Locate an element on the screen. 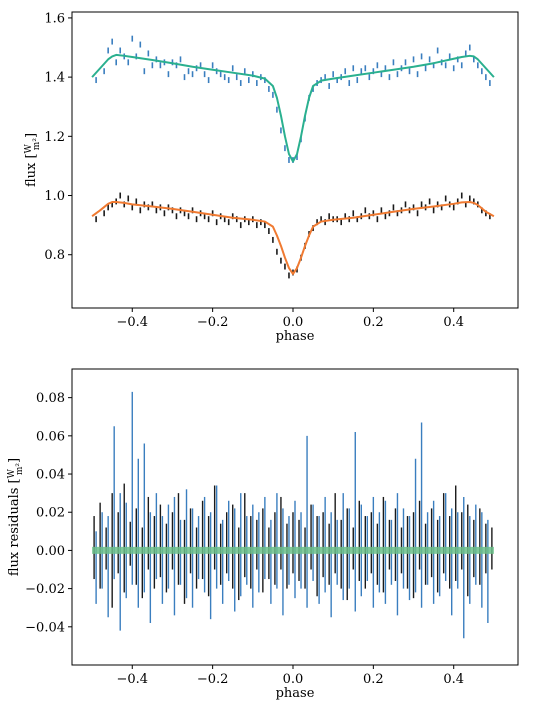 This screenshot has height=719, width=542. top-y-tick-label: 1.4 is located at coordinates (54, 78).